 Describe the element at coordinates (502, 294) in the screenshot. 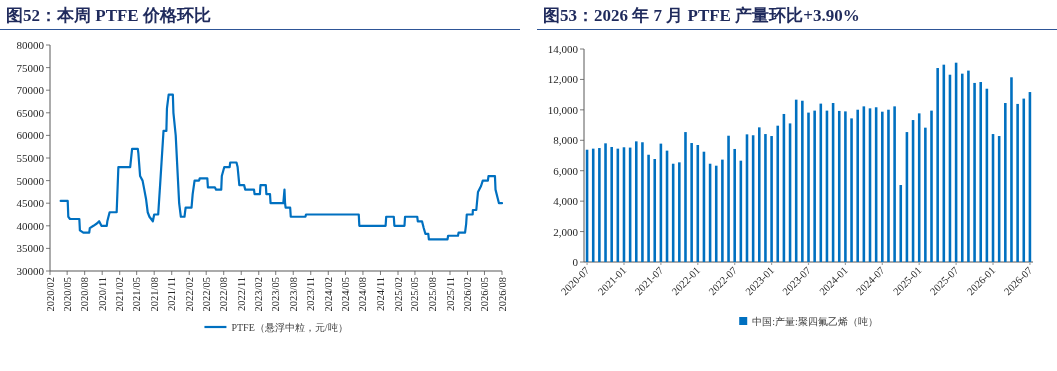

I see `x-tick-label: 2026/08` at that location.